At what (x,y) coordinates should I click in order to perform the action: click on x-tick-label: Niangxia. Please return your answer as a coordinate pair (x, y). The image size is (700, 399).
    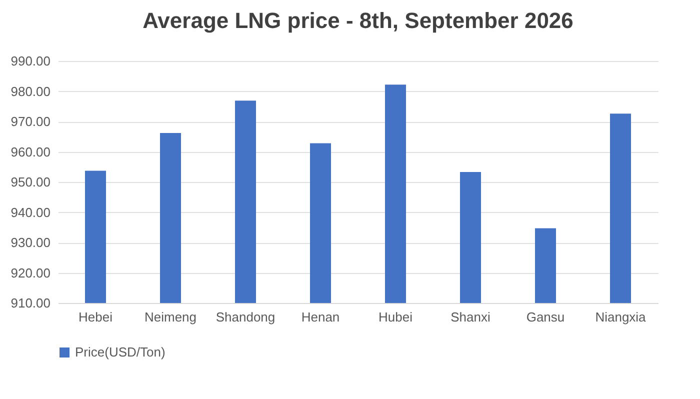
    Looking at the image, I should click on (621, 317).